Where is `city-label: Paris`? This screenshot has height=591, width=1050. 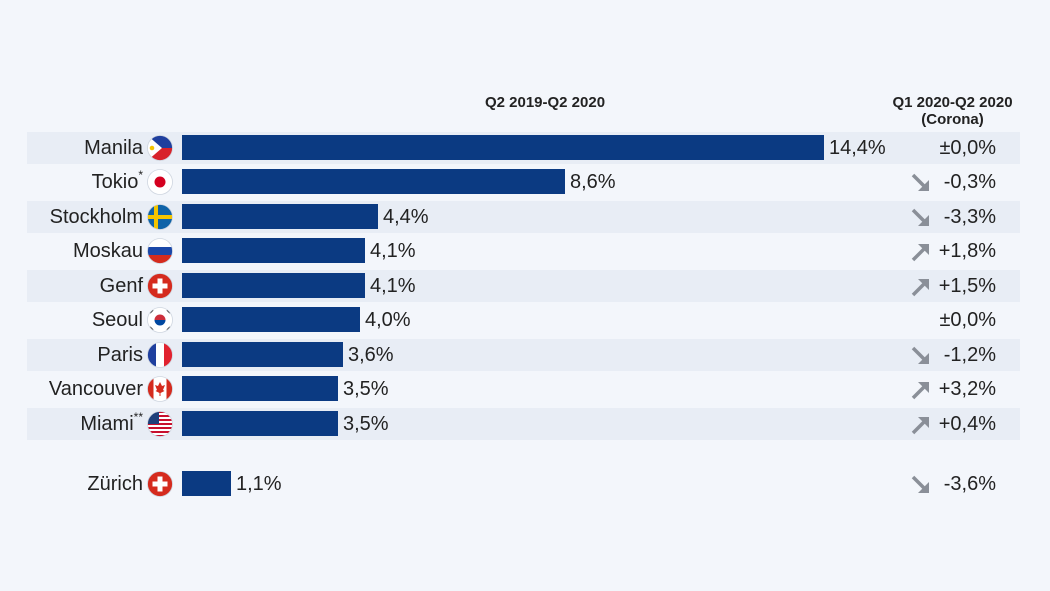
city-label: Paris is located at coordinates (120, 355).